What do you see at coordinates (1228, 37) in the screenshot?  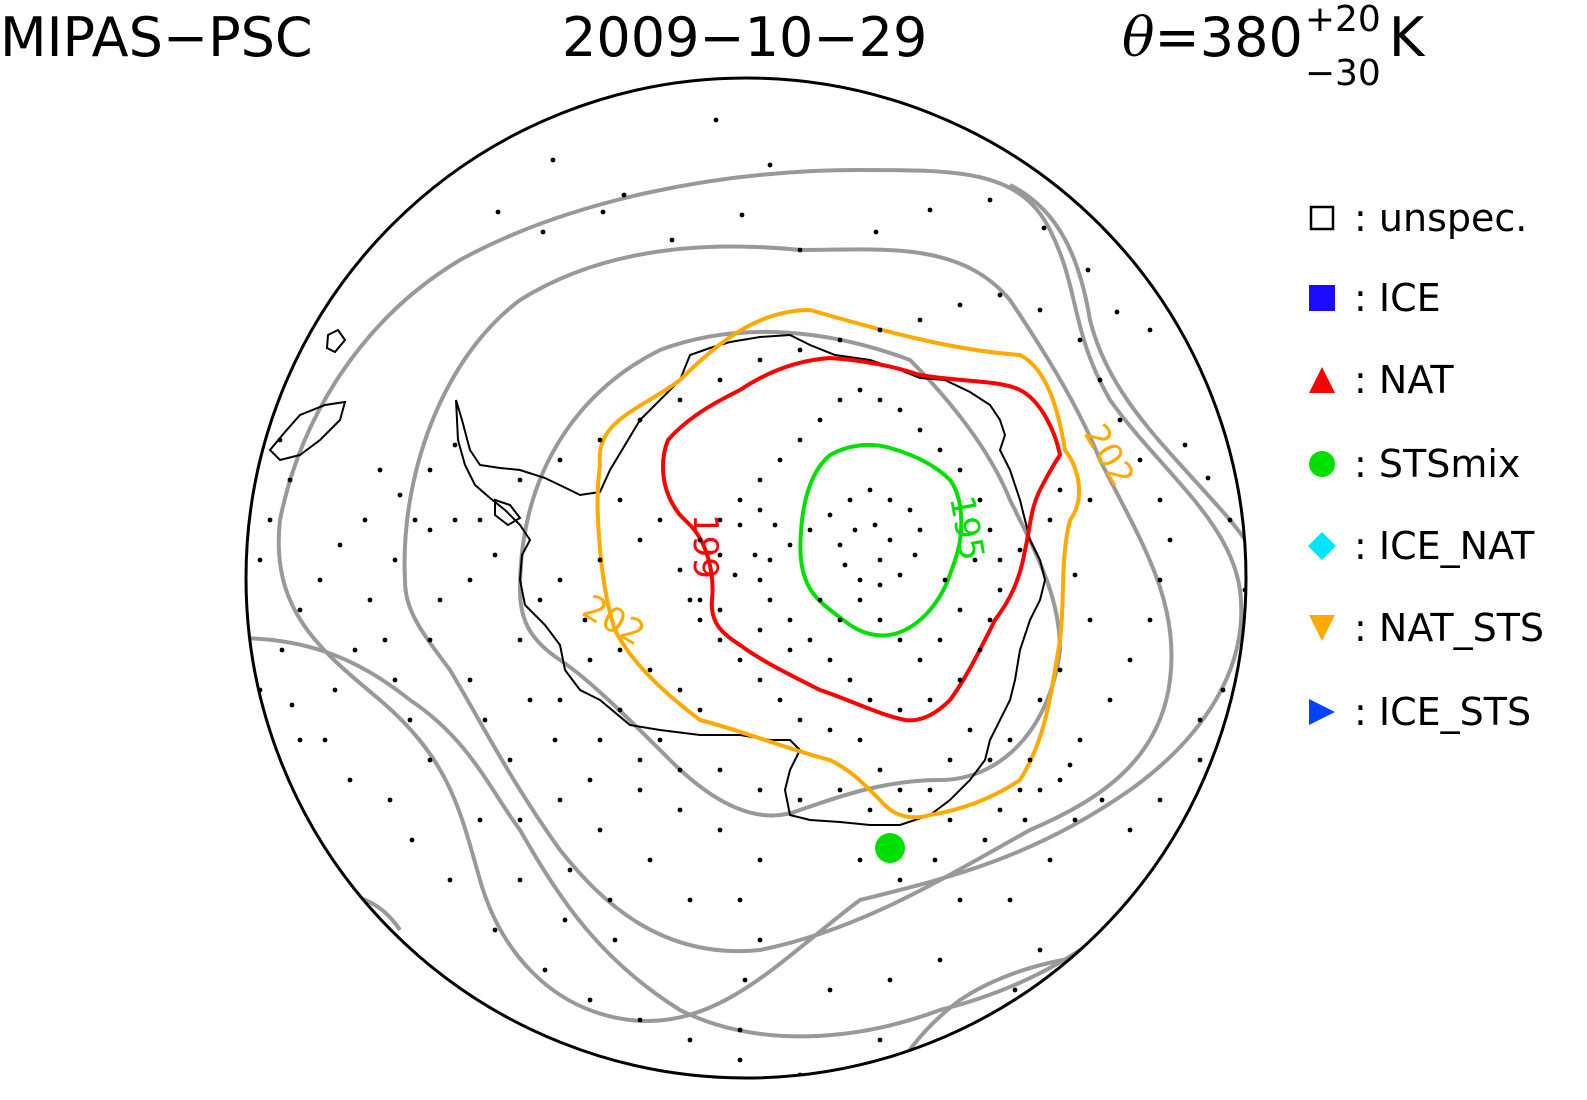 I see `theta-value: =380` at bounding box center [1228, 37].